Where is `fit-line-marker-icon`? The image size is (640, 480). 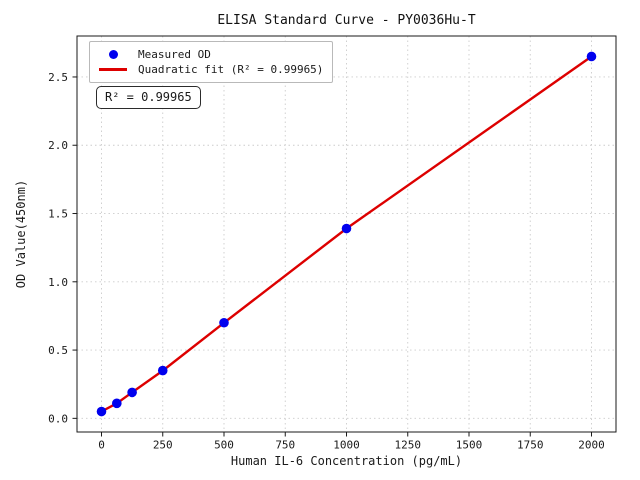
fit-line-marker-icon is located at coordinates (113, 69).